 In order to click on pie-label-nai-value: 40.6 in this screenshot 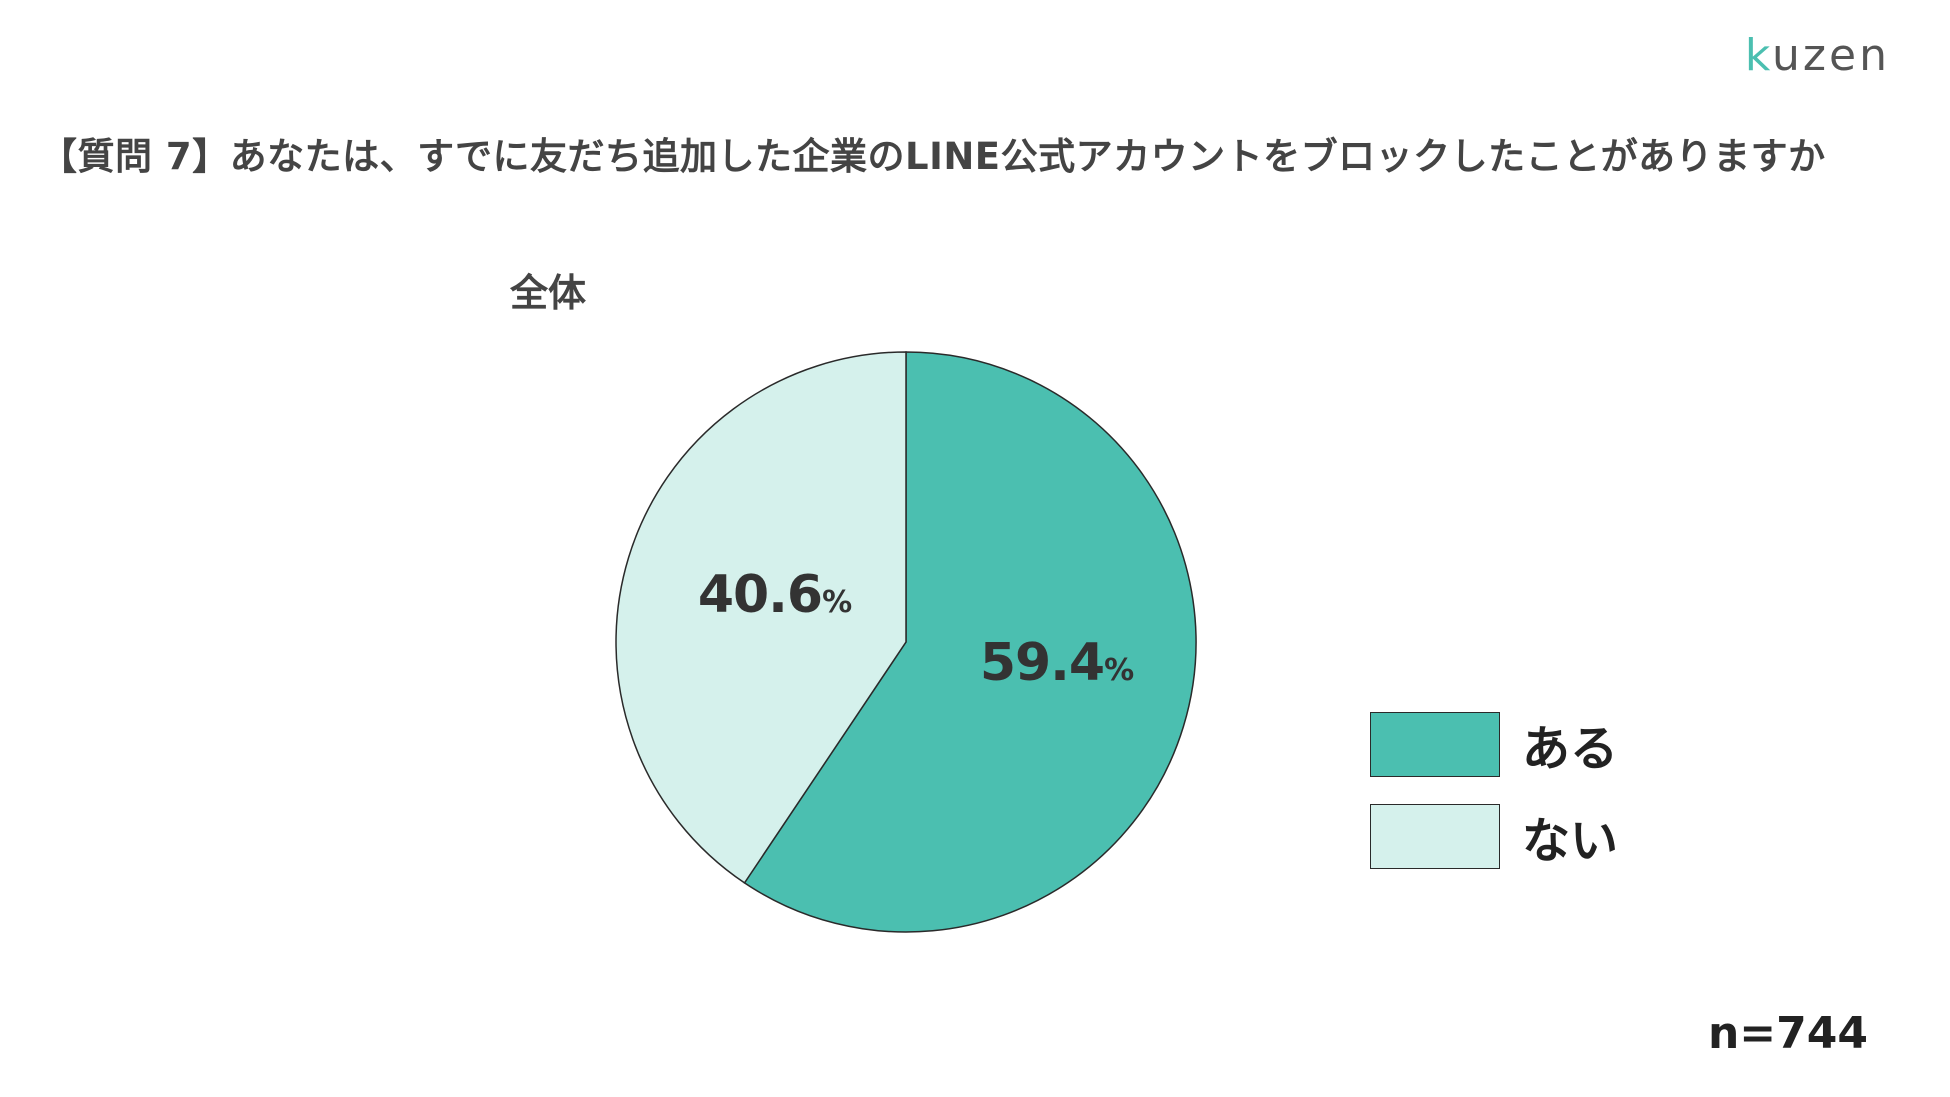, I will do `click(760, 595)`.